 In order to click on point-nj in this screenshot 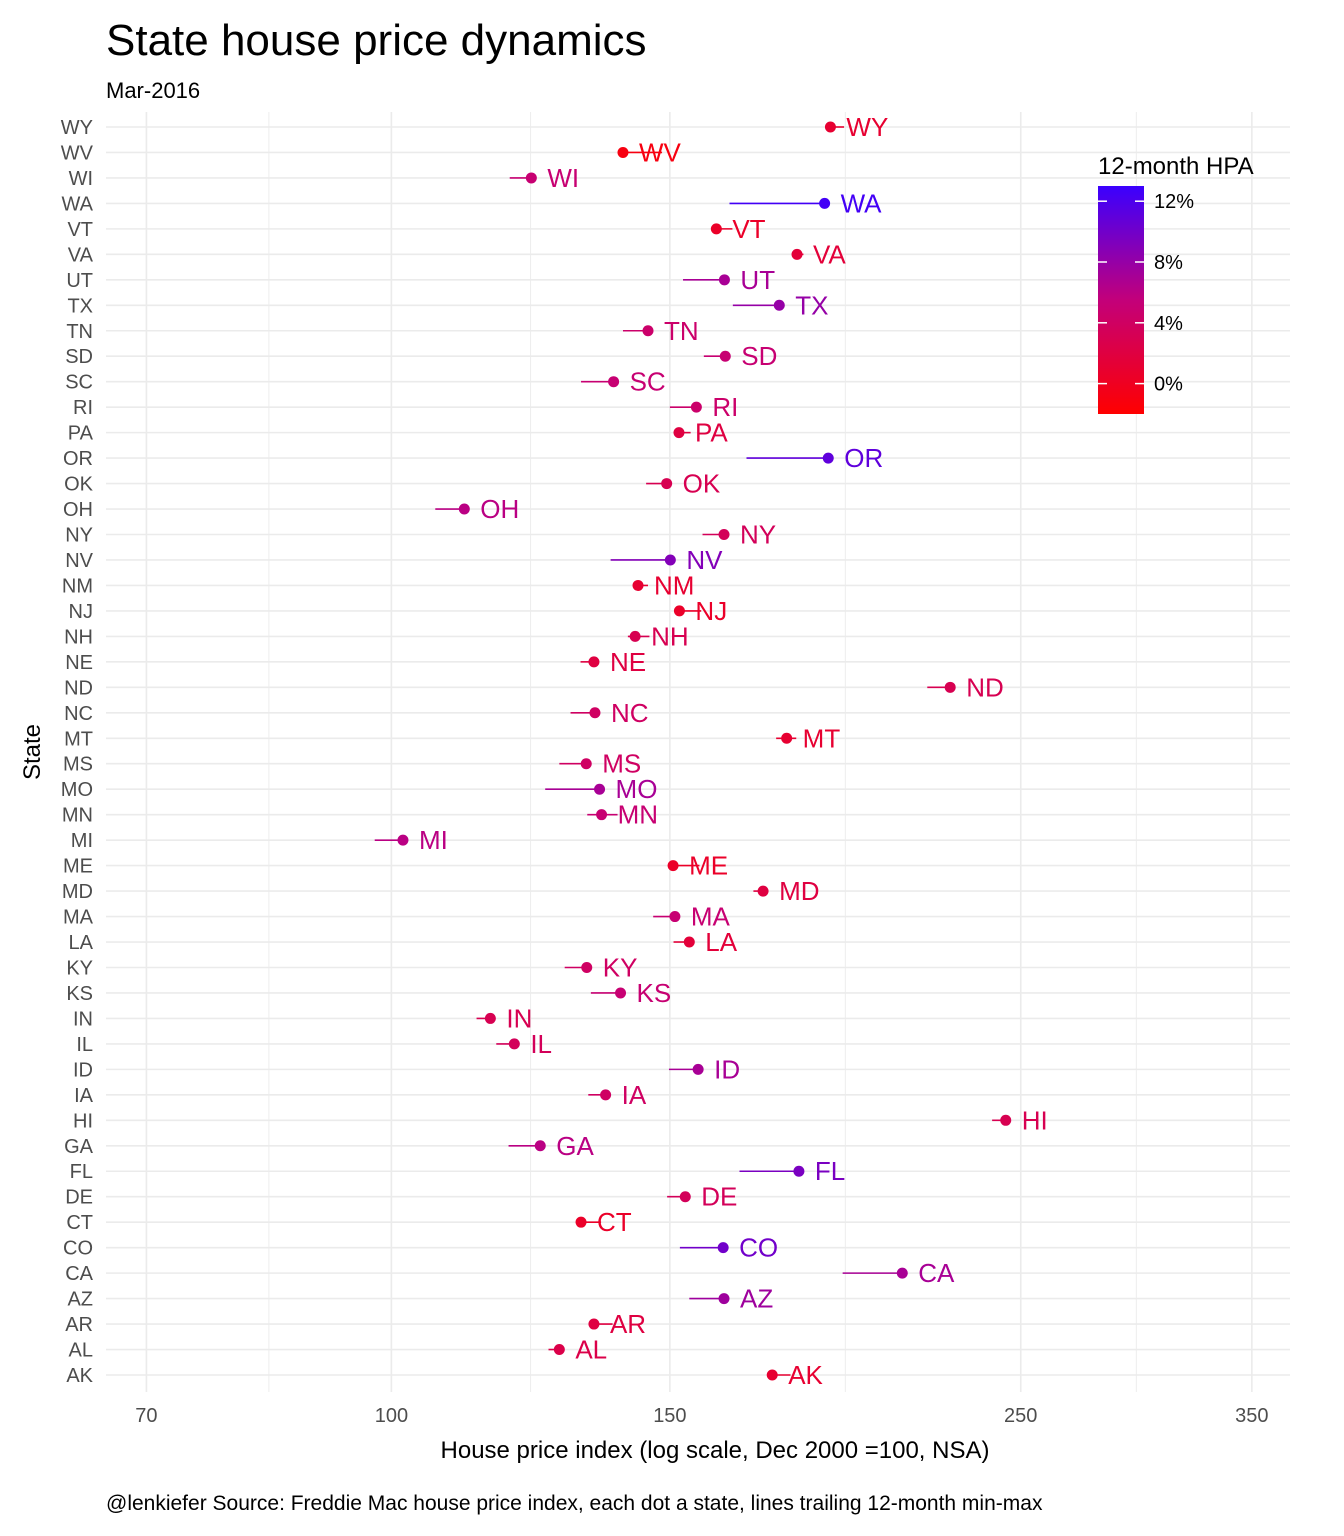, I will do `click(679, 611)`.